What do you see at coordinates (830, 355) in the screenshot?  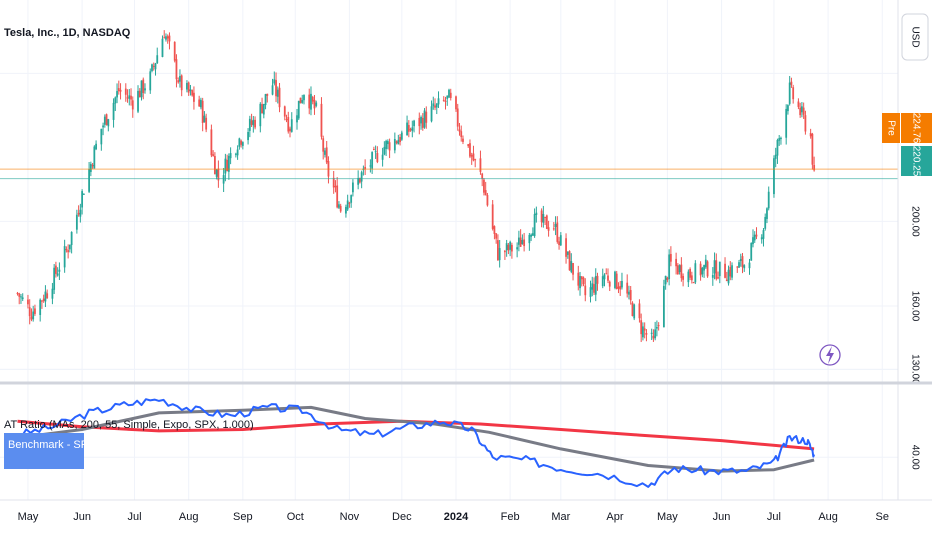 I see `lightning-bolt-icon` at bounding box center [830, 355].